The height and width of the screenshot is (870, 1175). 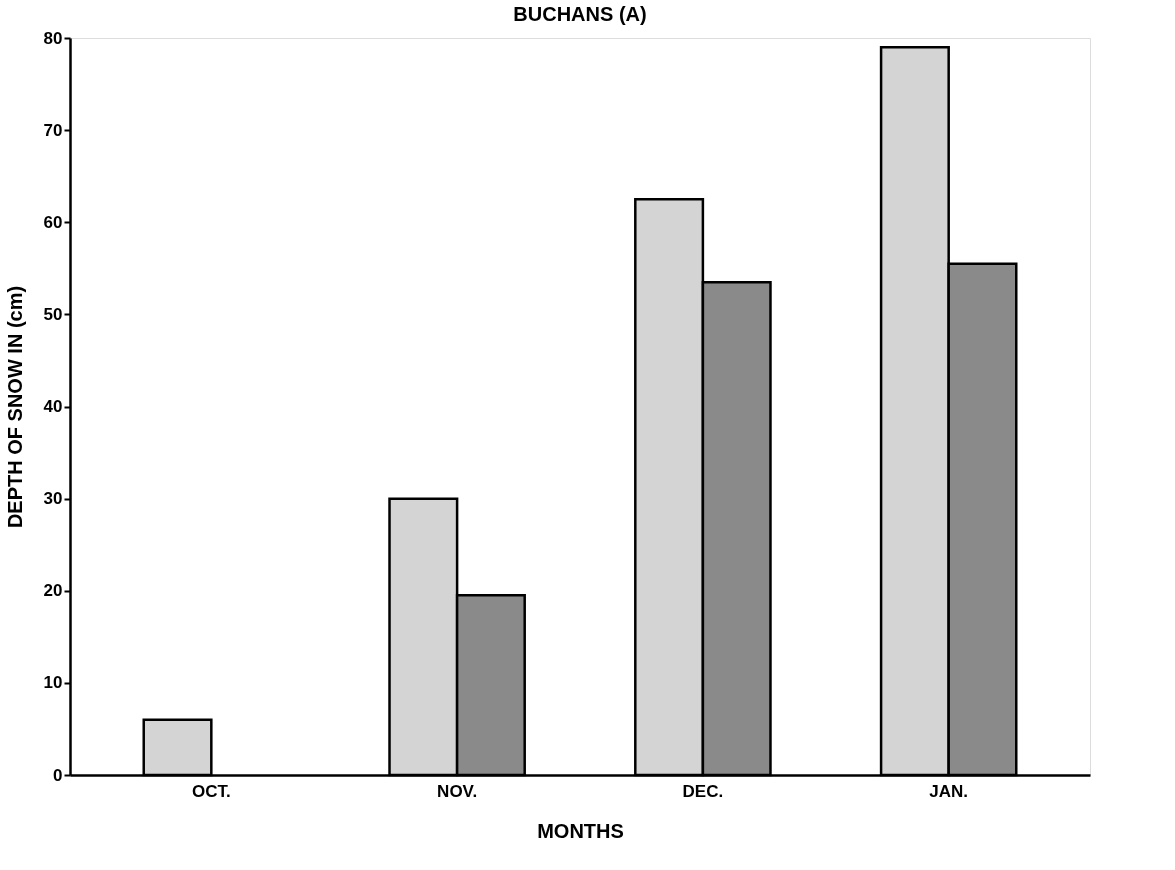 I want to click on chart-title: BUCHANS (A), so click(x=580, y=14).